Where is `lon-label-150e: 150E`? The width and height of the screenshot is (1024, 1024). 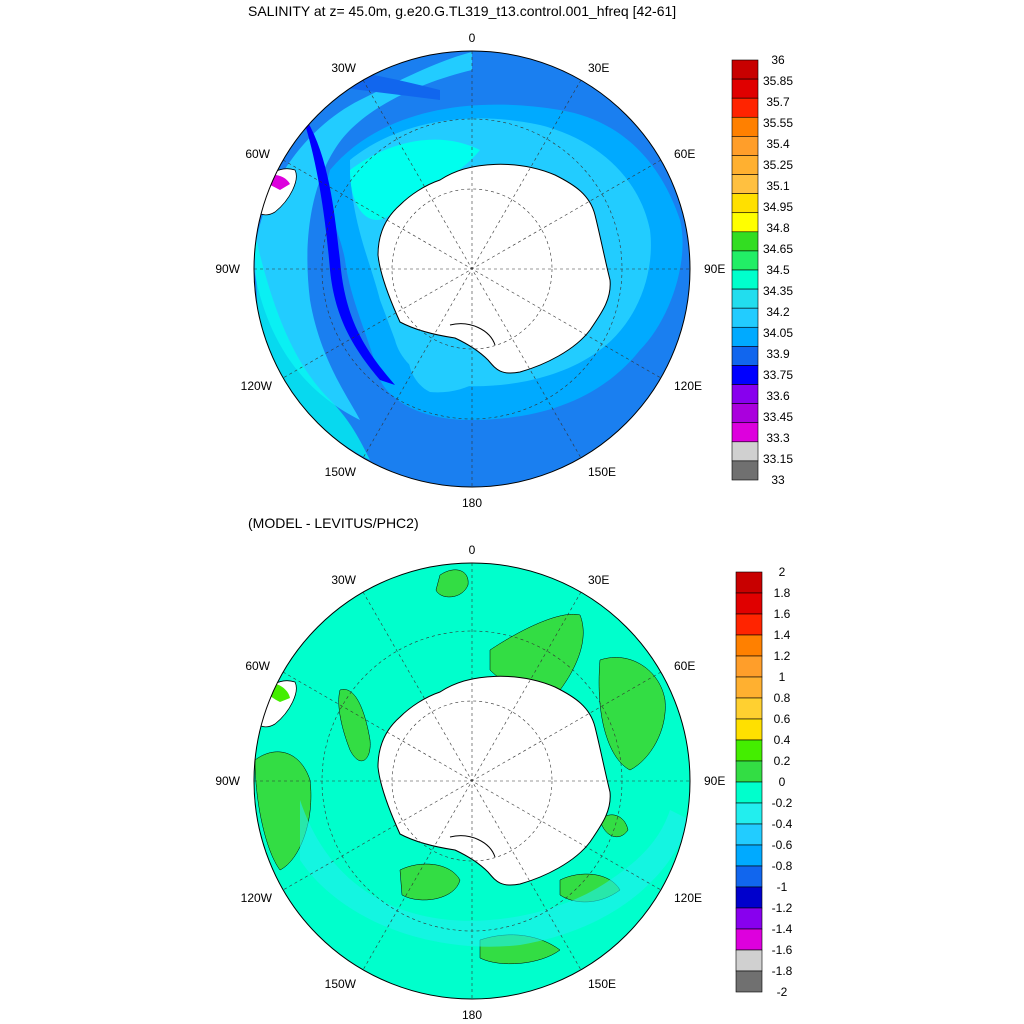 lon-label-150e: 150E is located at coordinates (602, 984).